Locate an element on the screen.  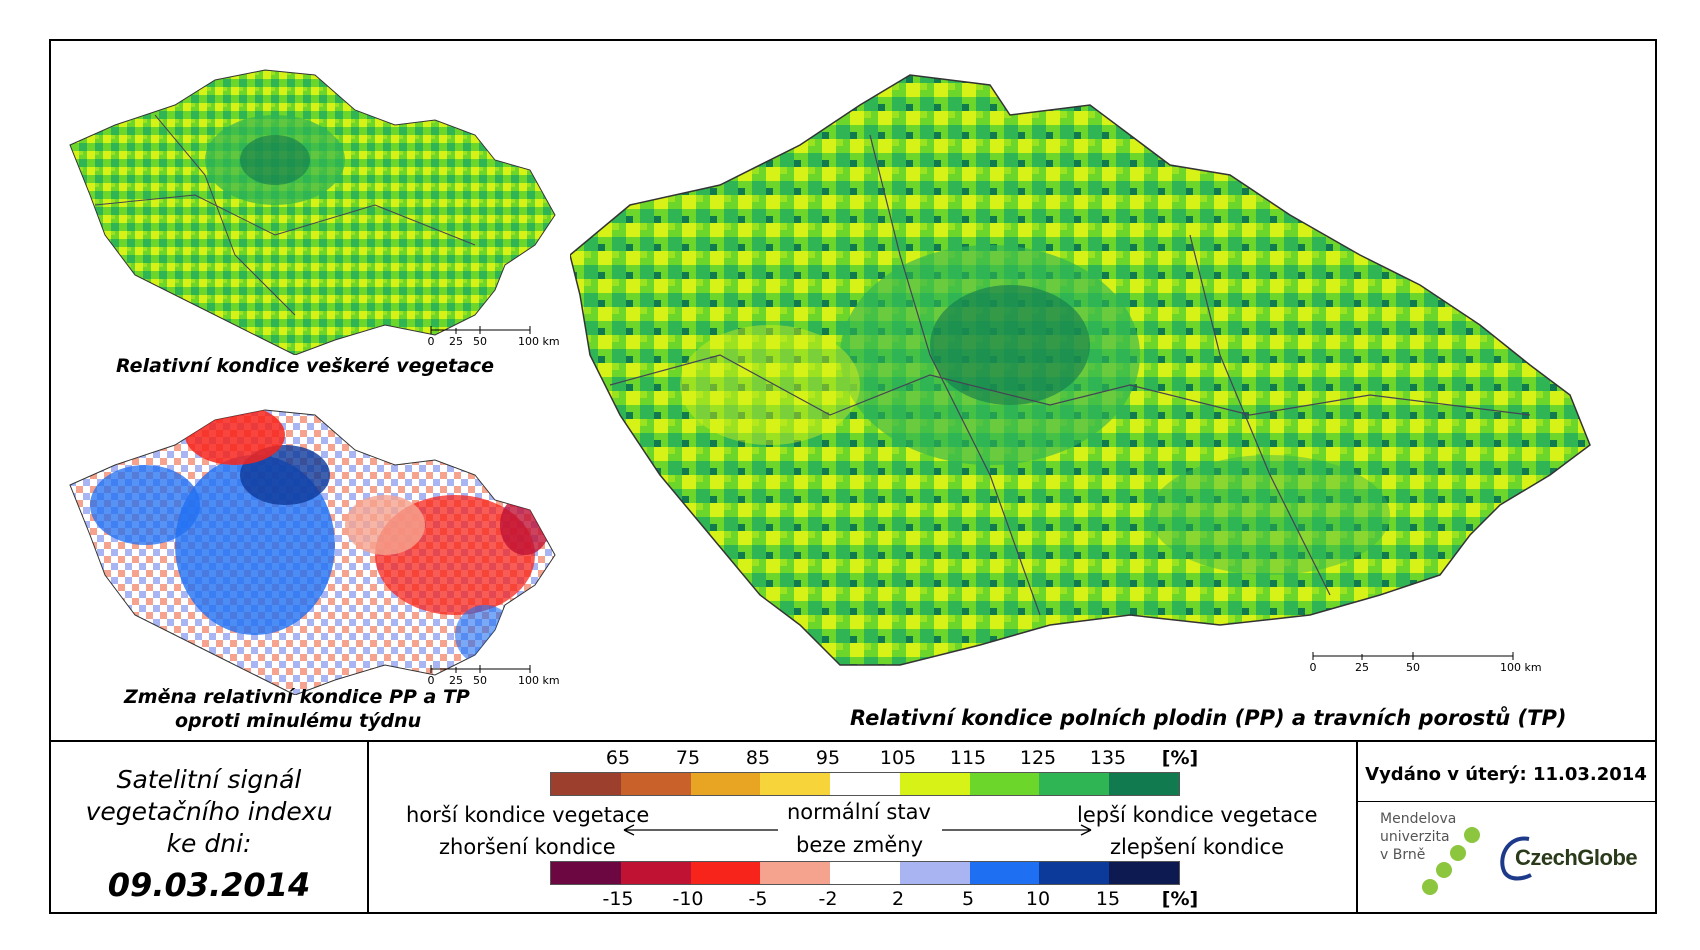
condition-color-bar is located at coordinates (865, 784).